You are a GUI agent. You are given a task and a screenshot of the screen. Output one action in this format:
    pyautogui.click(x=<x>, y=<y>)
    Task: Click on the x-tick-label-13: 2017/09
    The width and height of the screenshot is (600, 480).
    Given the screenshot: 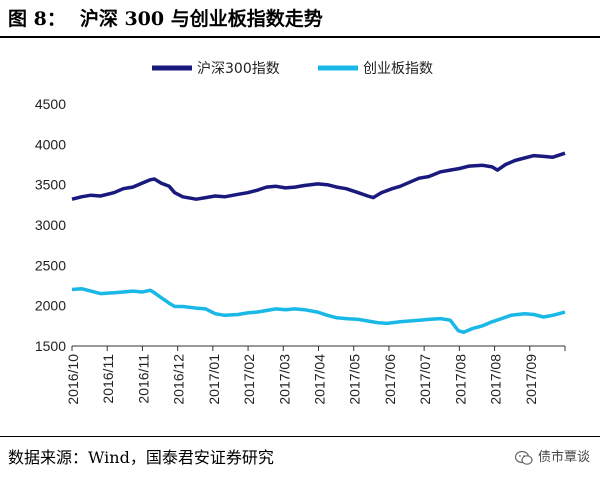 What is the action you would take?
    pyautogui.click(x=531, y=379)
    